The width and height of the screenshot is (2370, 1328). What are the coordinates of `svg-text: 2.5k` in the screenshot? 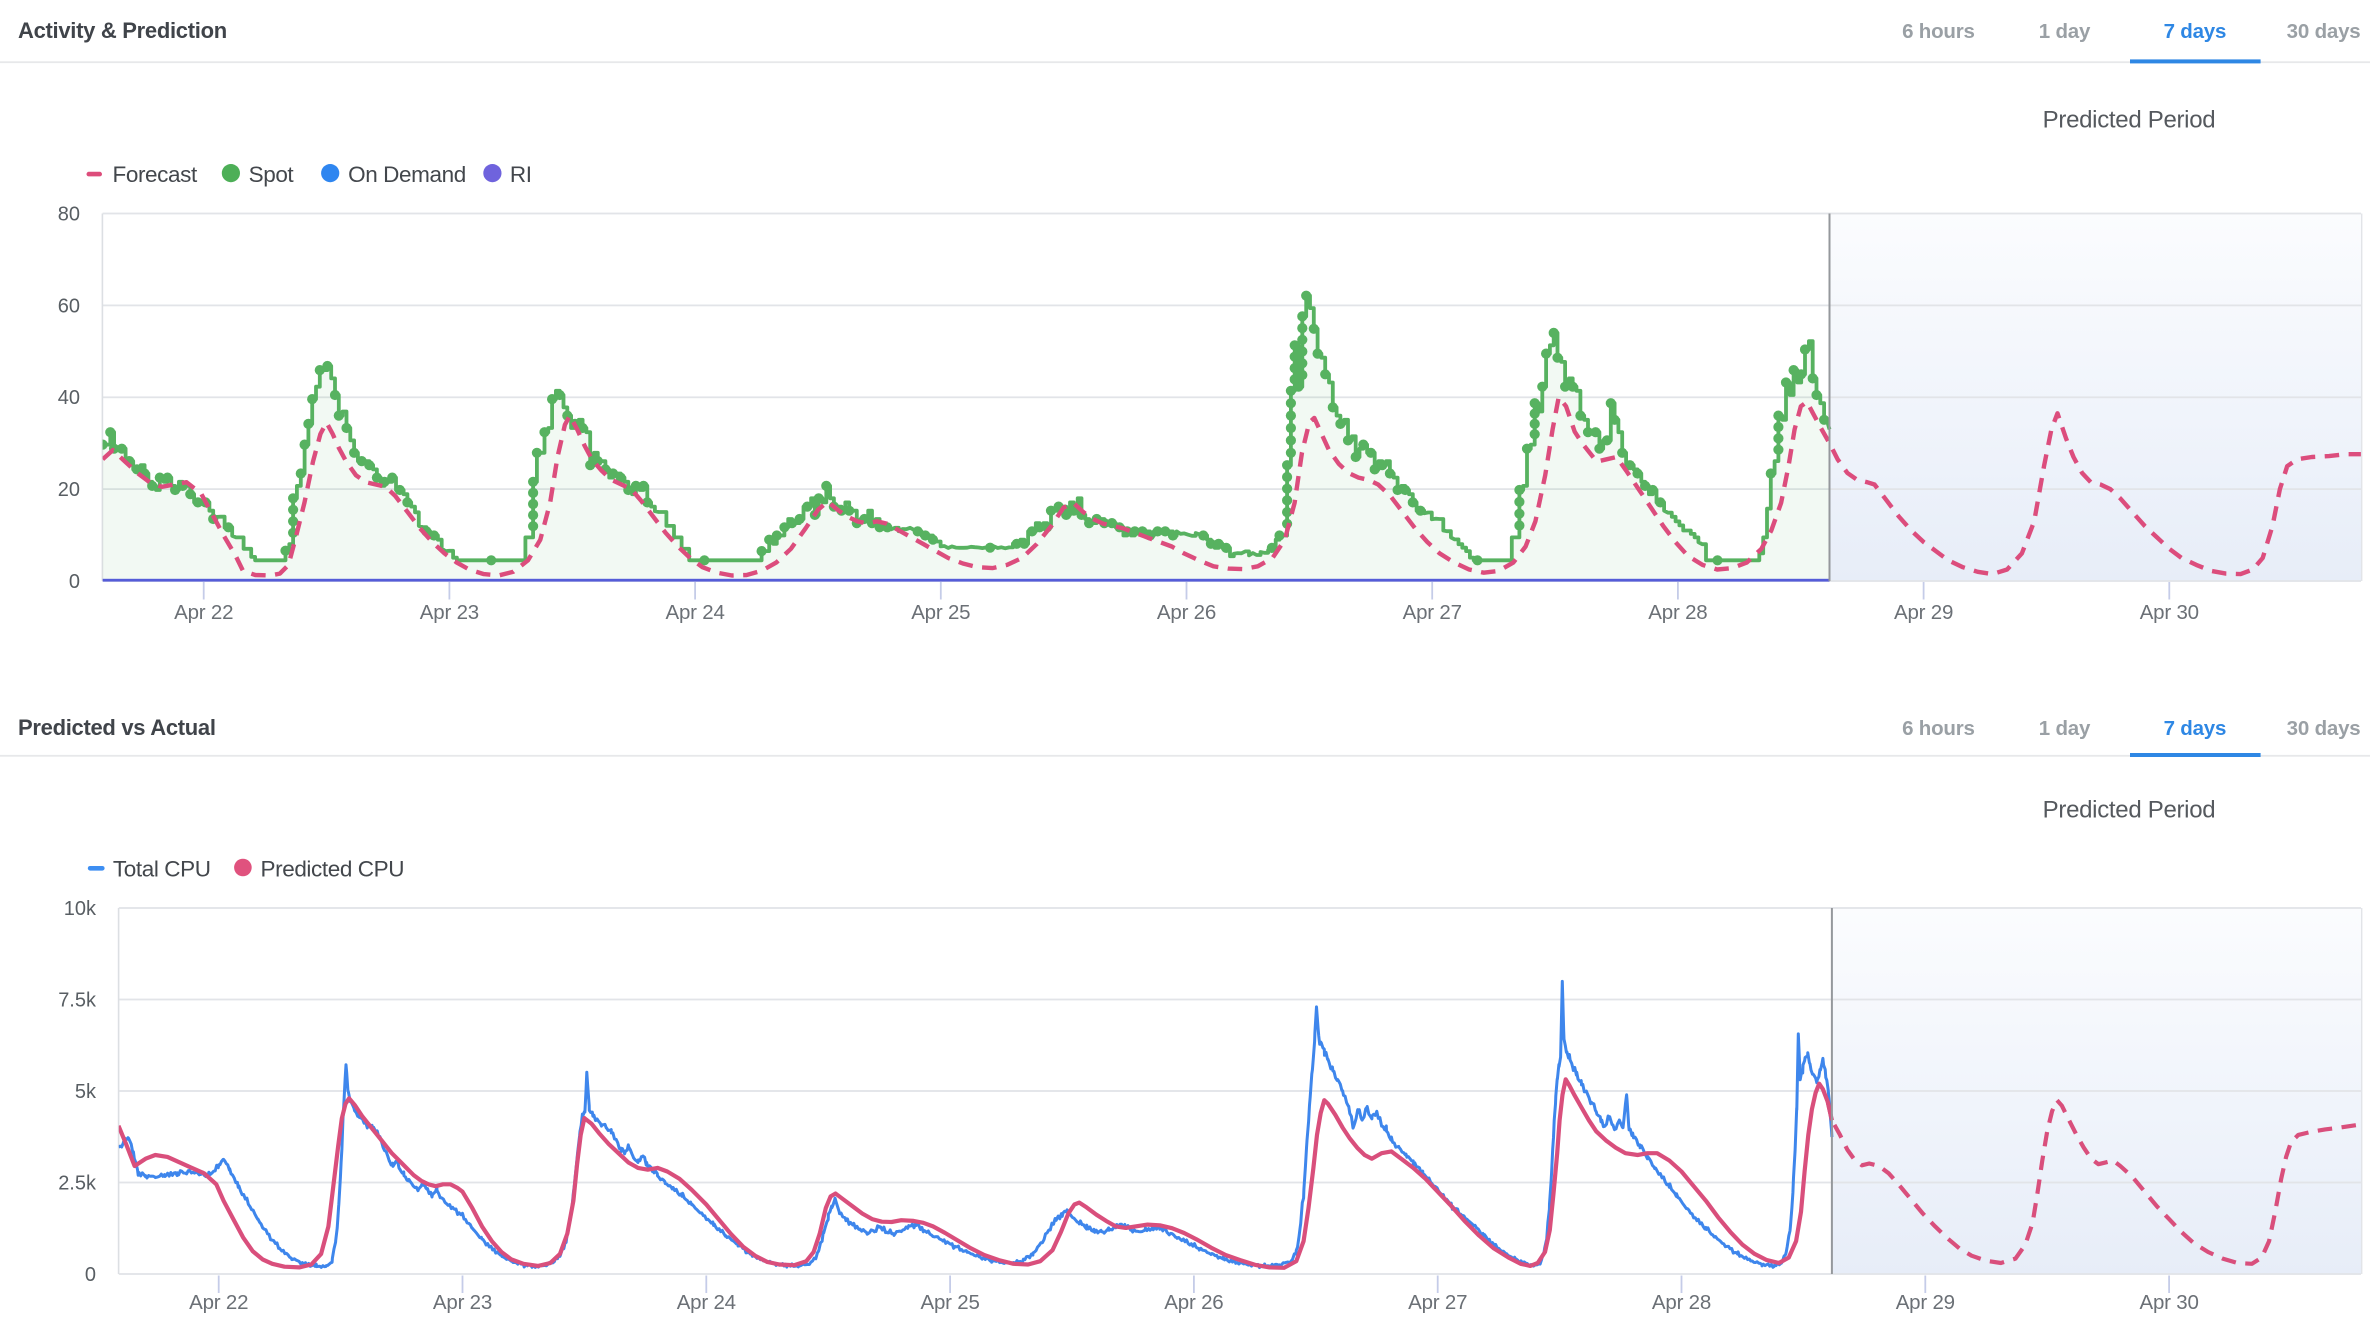 It's located at (77, 1184).